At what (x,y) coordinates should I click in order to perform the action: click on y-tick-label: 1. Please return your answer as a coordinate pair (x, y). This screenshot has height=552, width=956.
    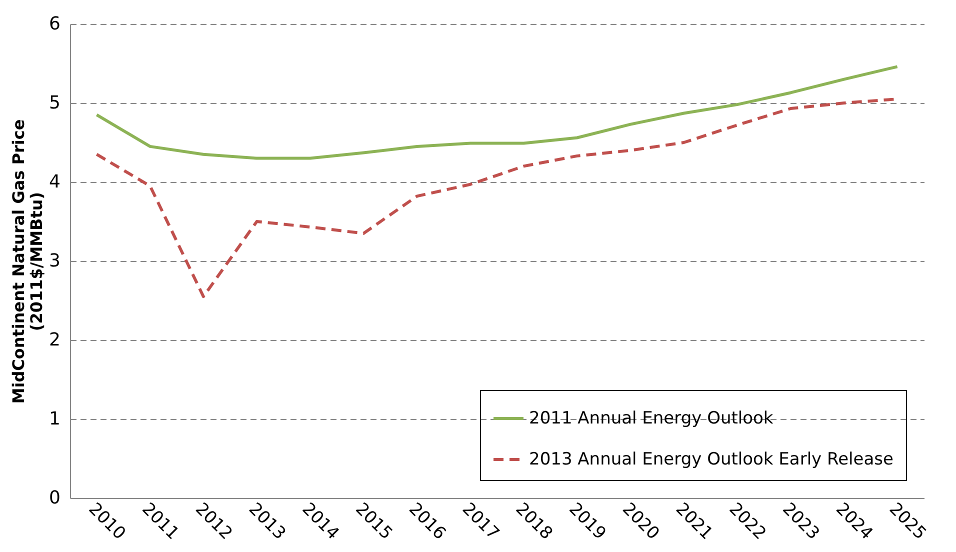
    Looking at the image, I should click on (54, 419).